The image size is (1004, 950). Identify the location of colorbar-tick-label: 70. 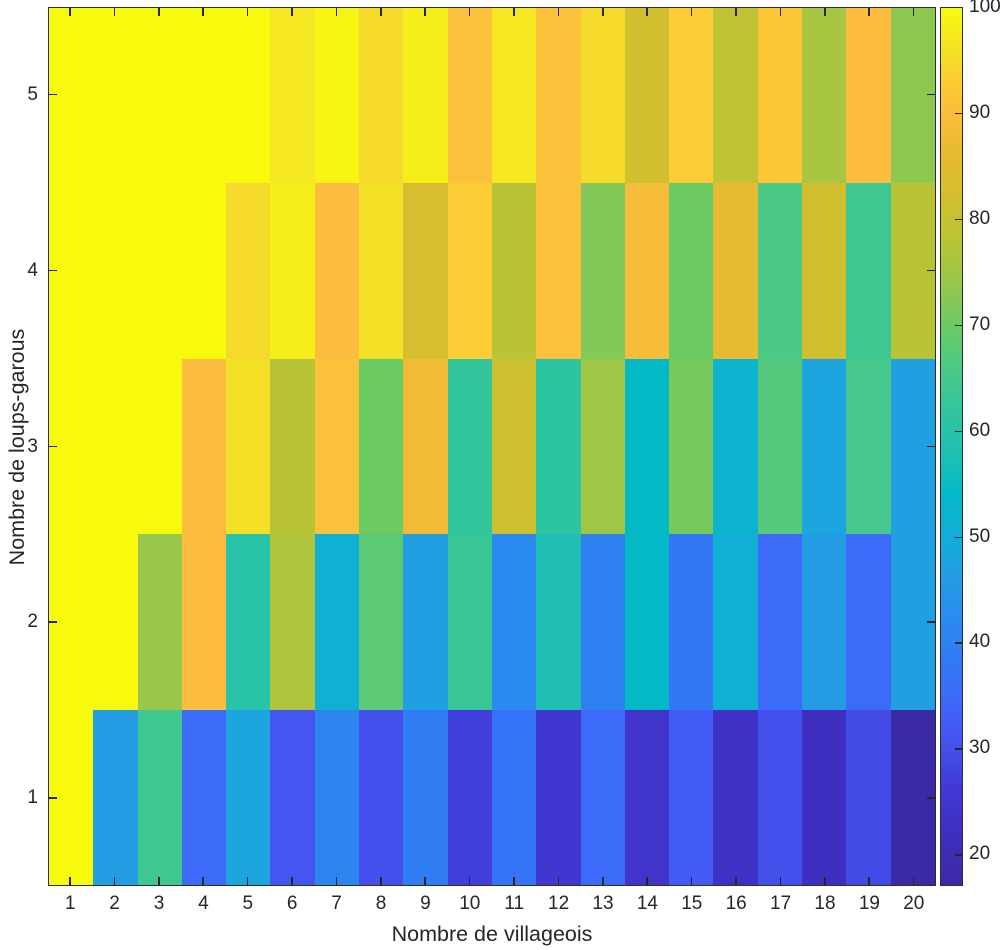
(980, 324).